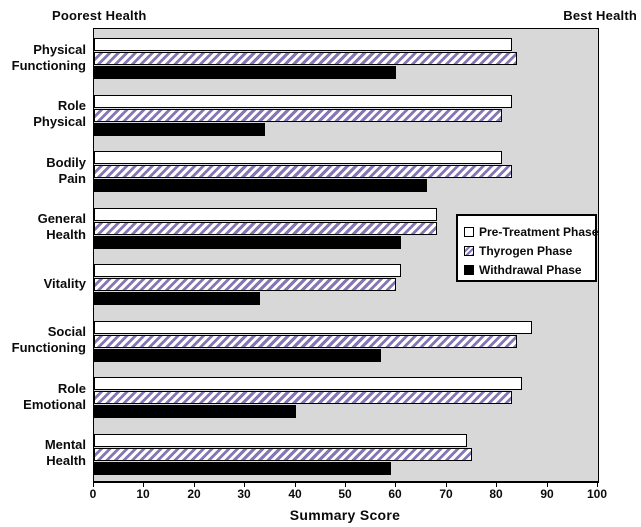 This screenshot has height=527, width=641. Describe the element at coordinates (64, 283) in the screenshot. I see `category-label-vitality: Vitality` at that location.